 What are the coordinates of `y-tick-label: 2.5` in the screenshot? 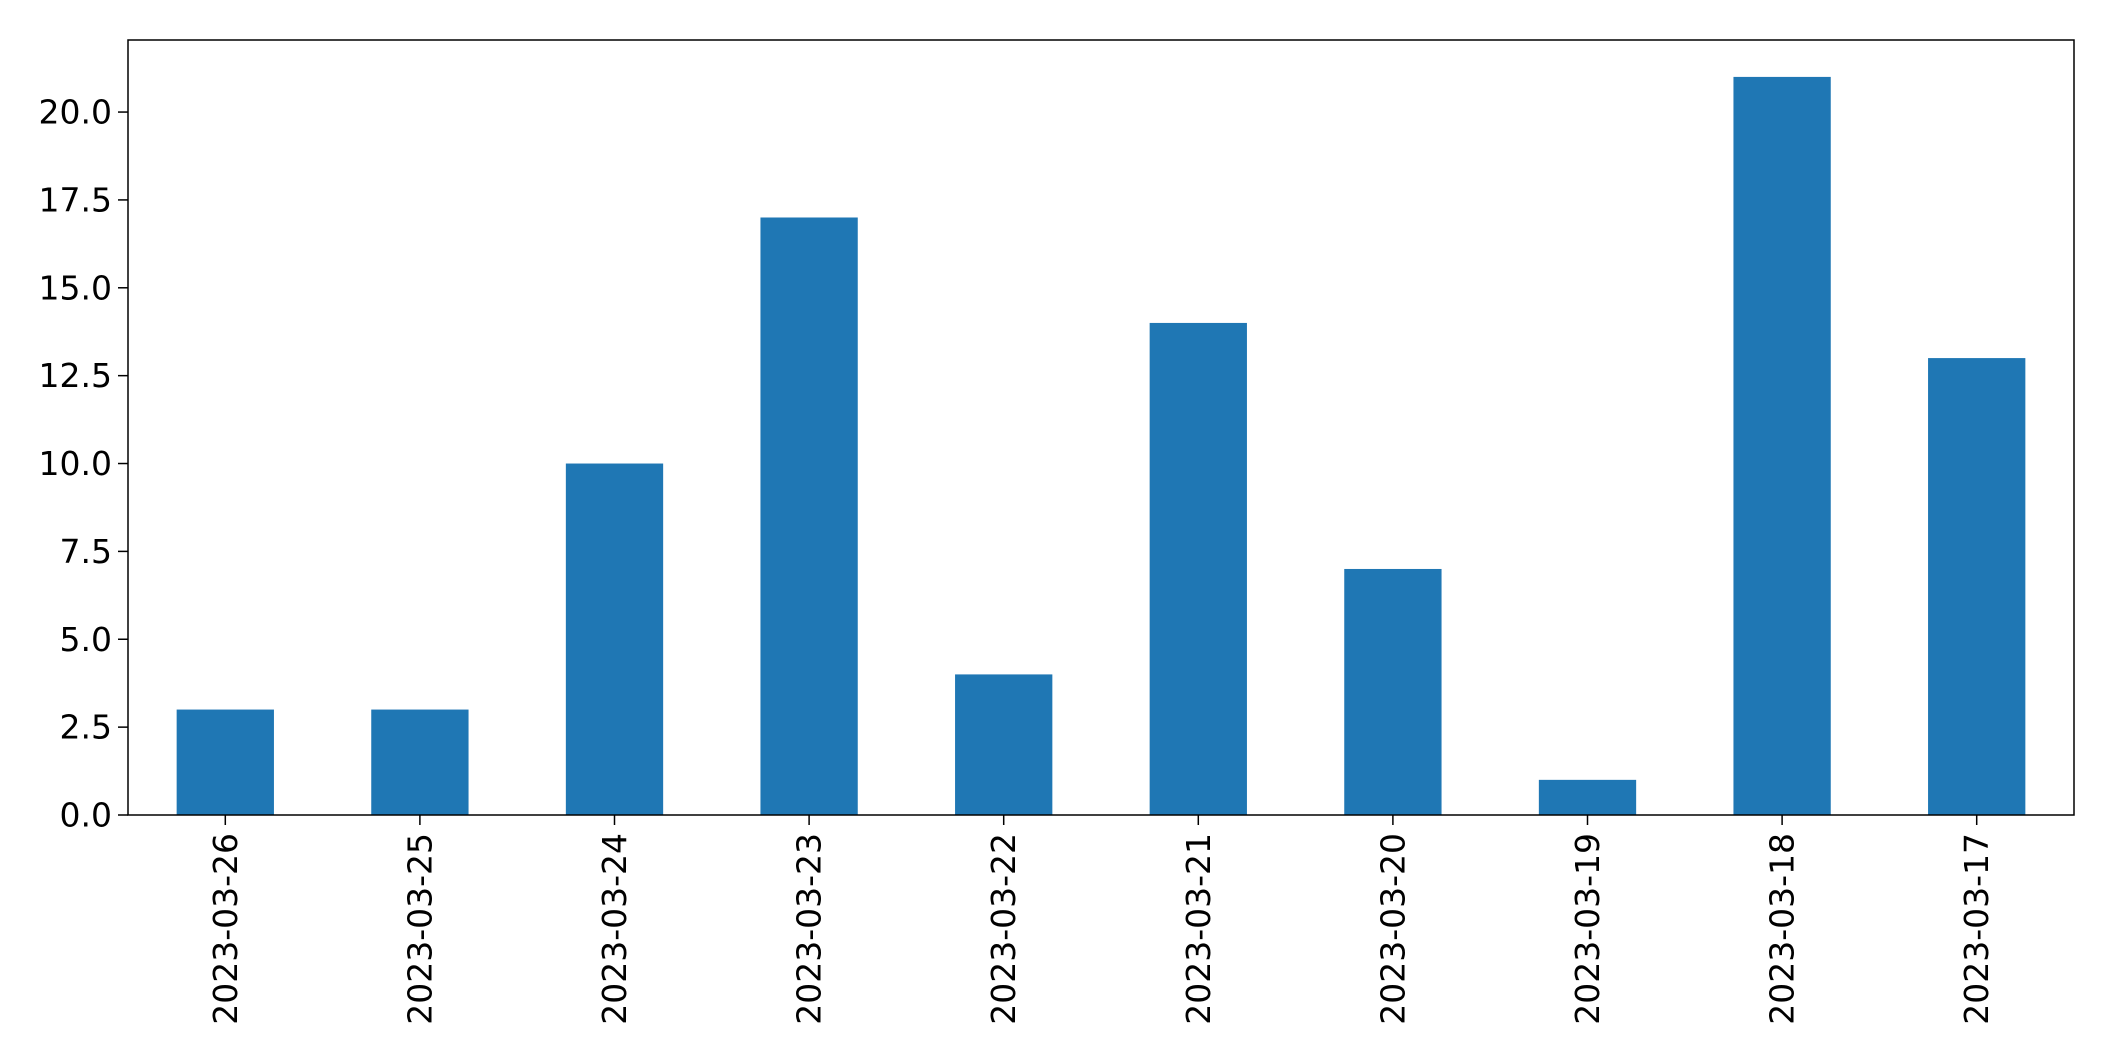 It's located at (86, 727).